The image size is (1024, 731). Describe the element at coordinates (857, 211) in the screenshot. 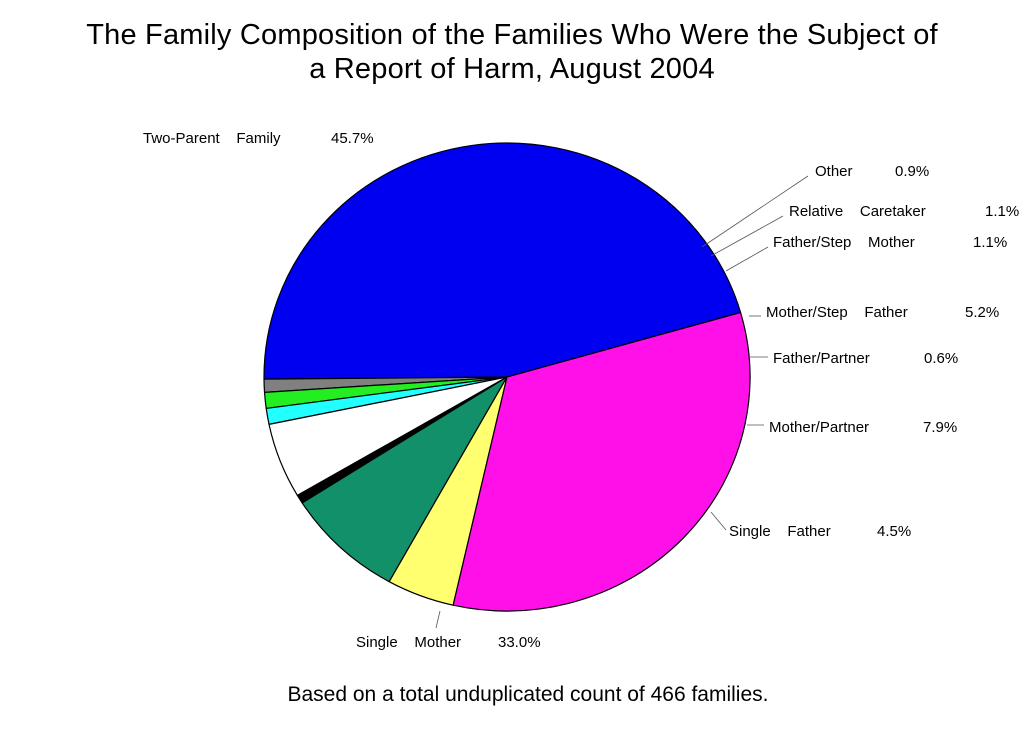

I see `slice-label-relative-caretaker: Relative Caretaker` at that location.